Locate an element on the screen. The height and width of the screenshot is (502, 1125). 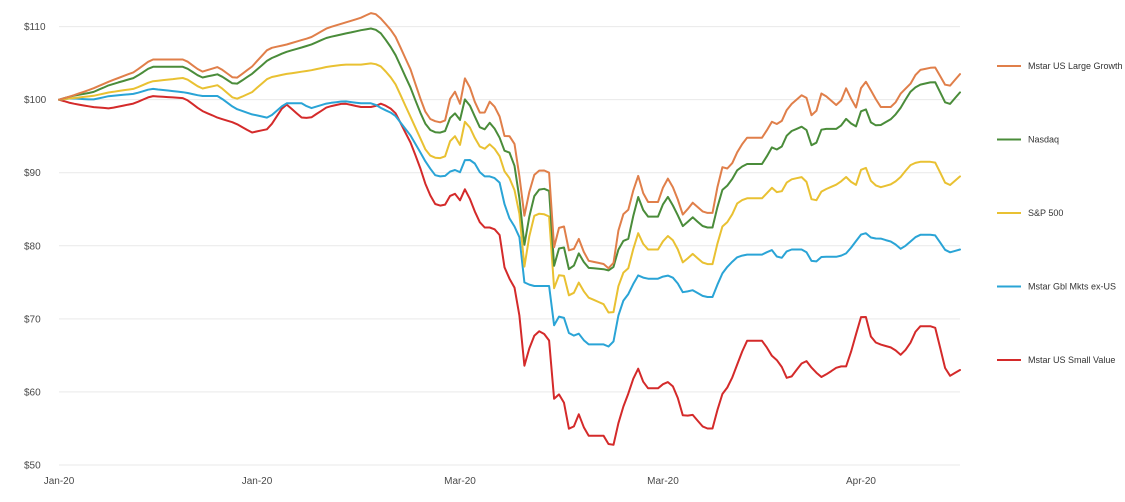
y-tick-label: $50 is located at coordinates (32, 466).